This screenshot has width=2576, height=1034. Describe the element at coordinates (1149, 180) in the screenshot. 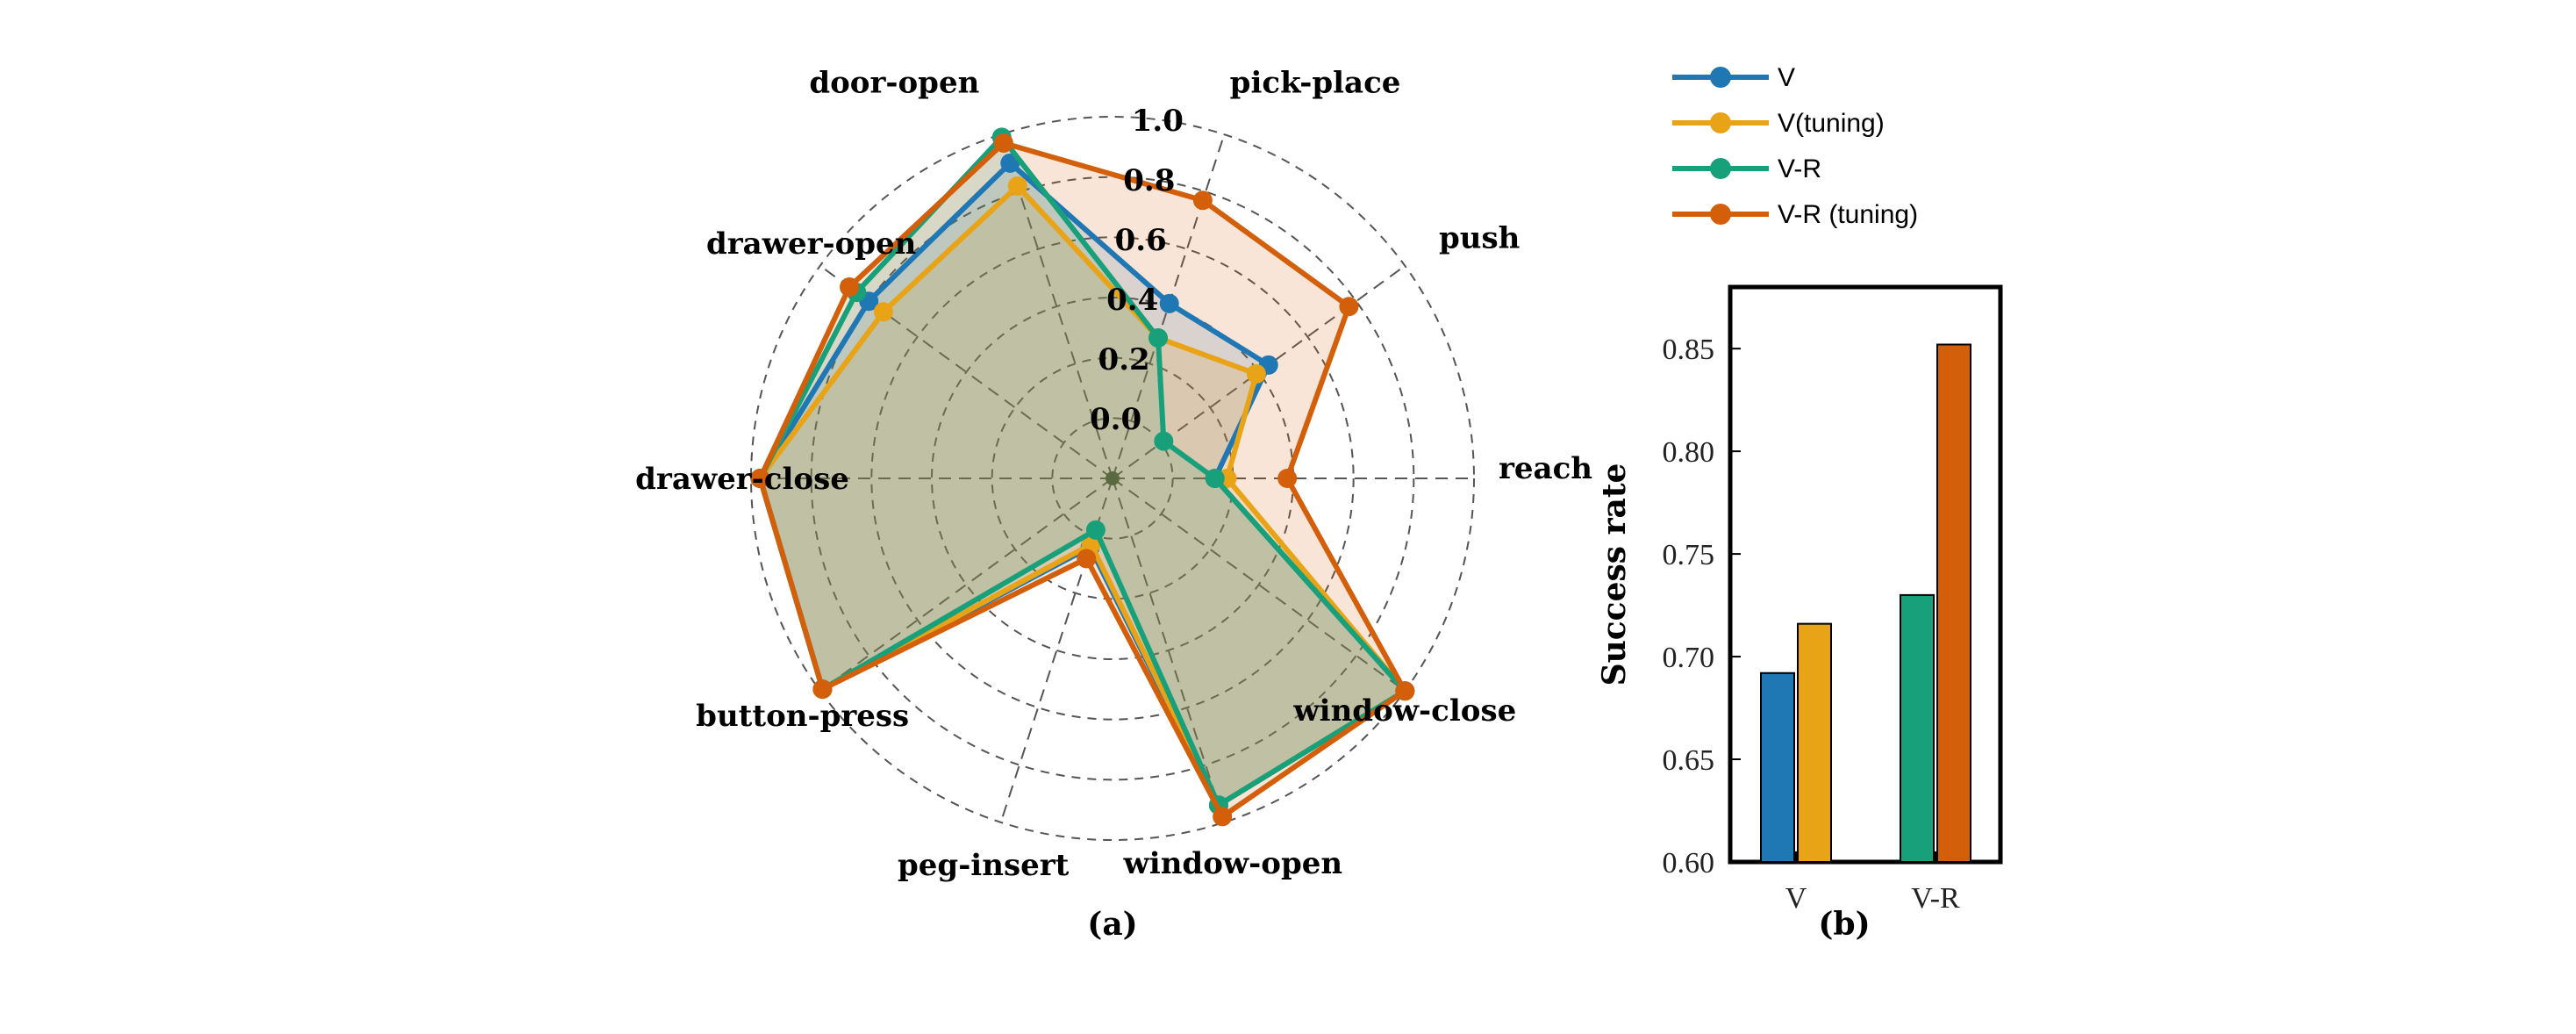

I see `radial-tick-label: 0.8` at that location.